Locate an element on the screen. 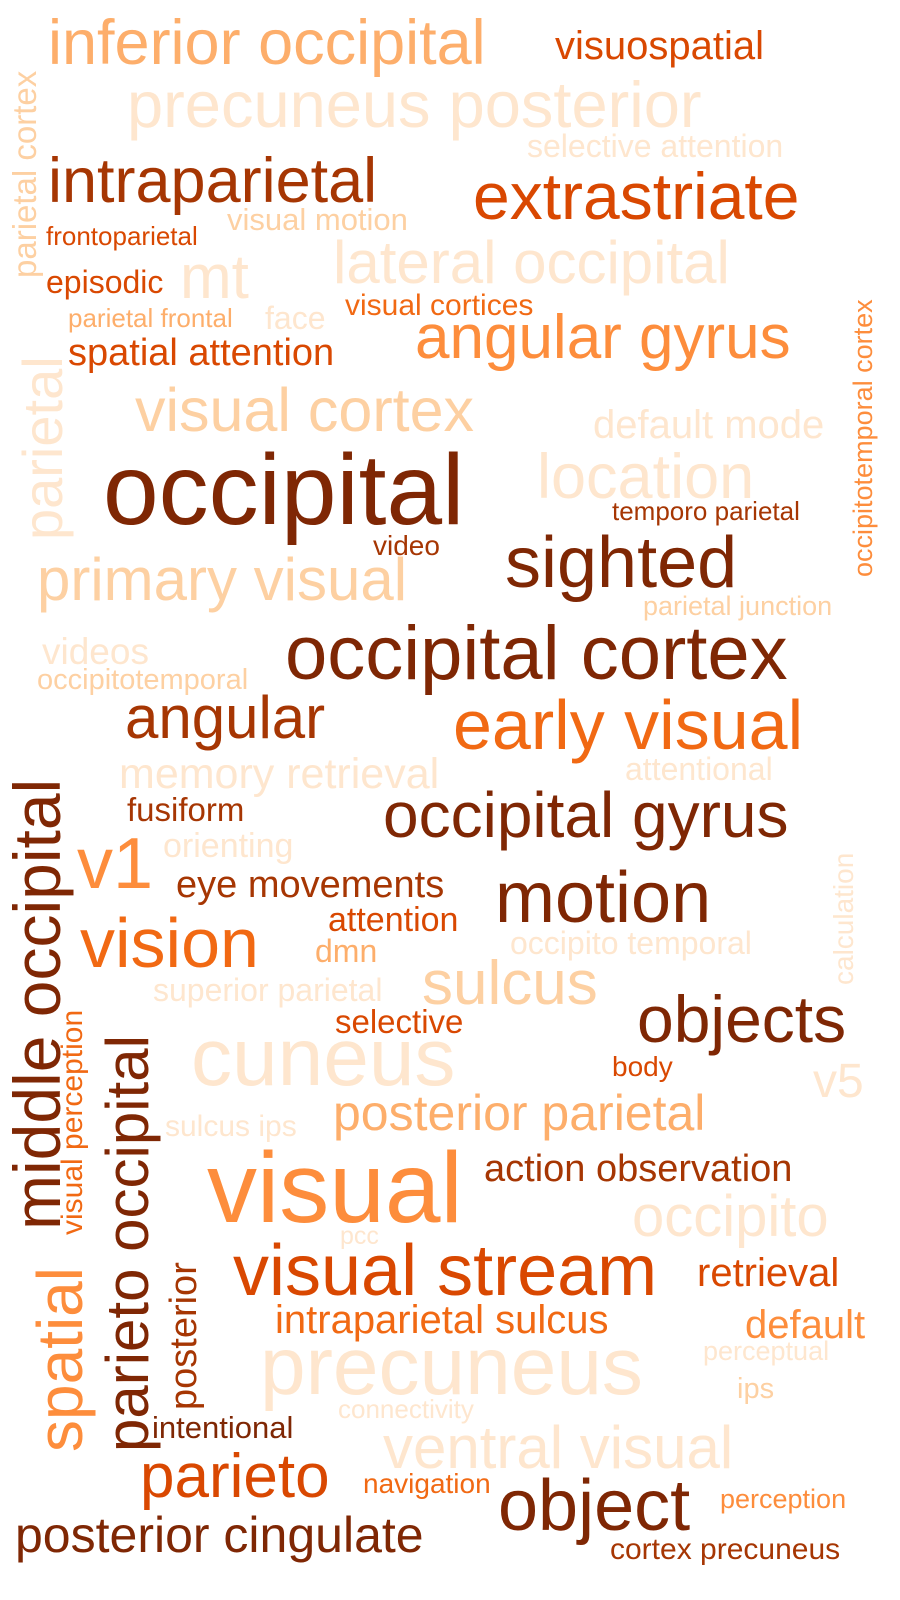  word-angular-gyrus: angular gyrus is located at coordinates (603, 337).